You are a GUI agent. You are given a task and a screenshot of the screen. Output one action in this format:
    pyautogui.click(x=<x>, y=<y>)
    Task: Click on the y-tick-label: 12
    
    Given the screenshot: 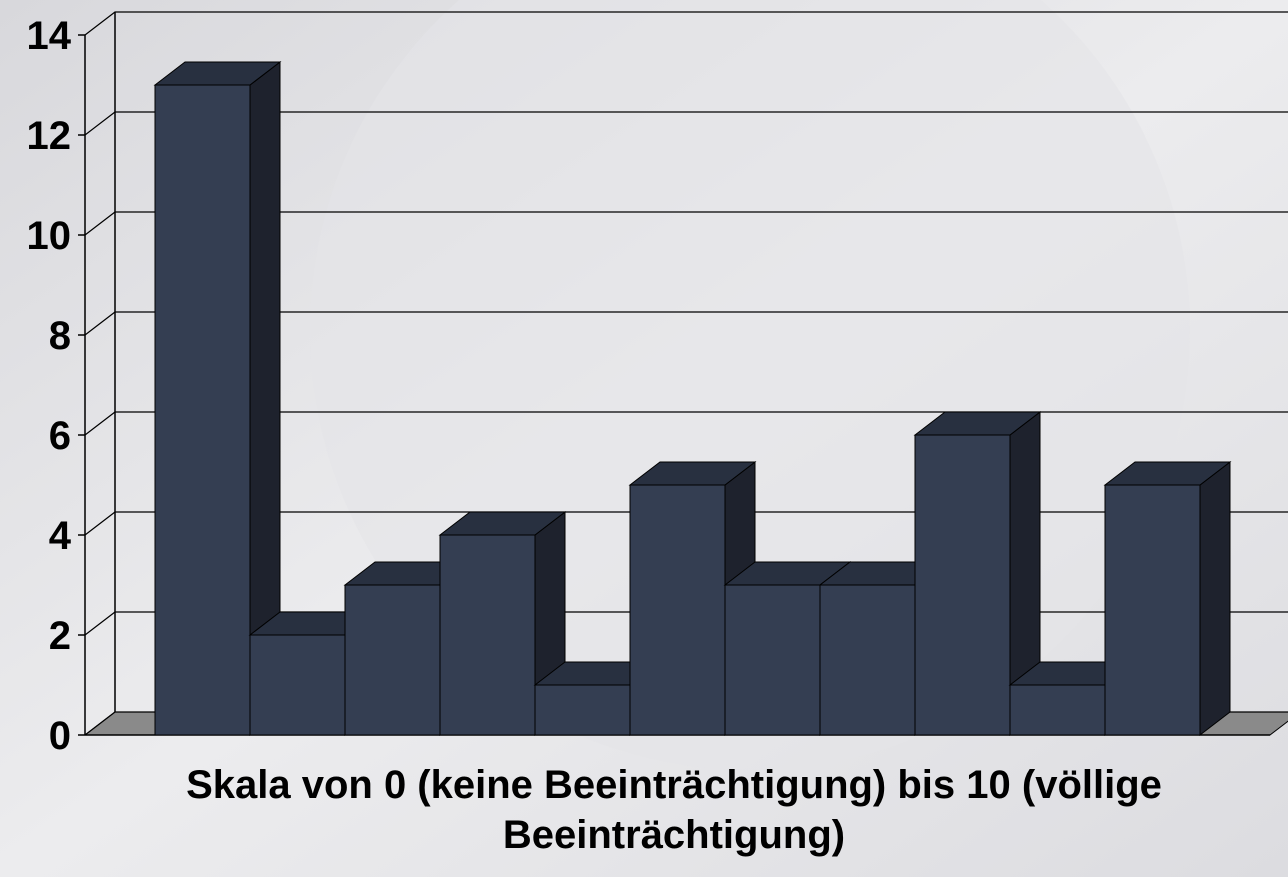 What is the action you would take?
    pyautogui.click(x=49, y=136)
    